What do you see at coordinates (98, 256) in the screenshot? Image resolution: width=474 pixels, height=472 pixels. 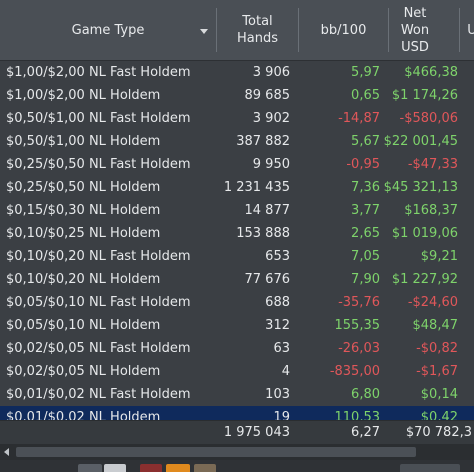 I see `game-type-cell: $0,10/$0,20 NL Fast Holdem` at bounding box center [98, 256].